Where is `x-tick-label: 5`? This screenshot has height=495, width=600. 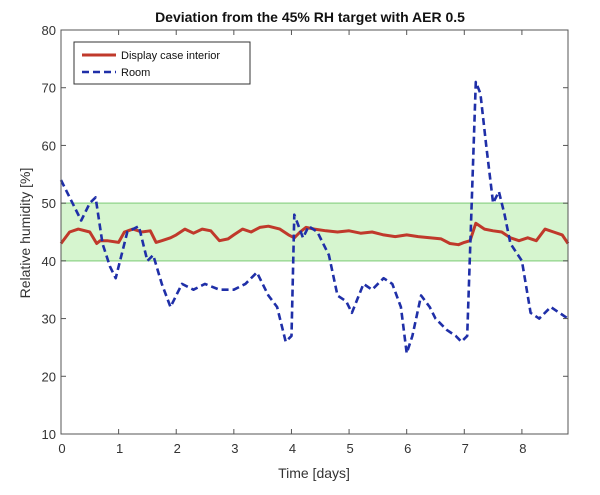
x-tick-label: 5 is located at coordinates (349, 448).